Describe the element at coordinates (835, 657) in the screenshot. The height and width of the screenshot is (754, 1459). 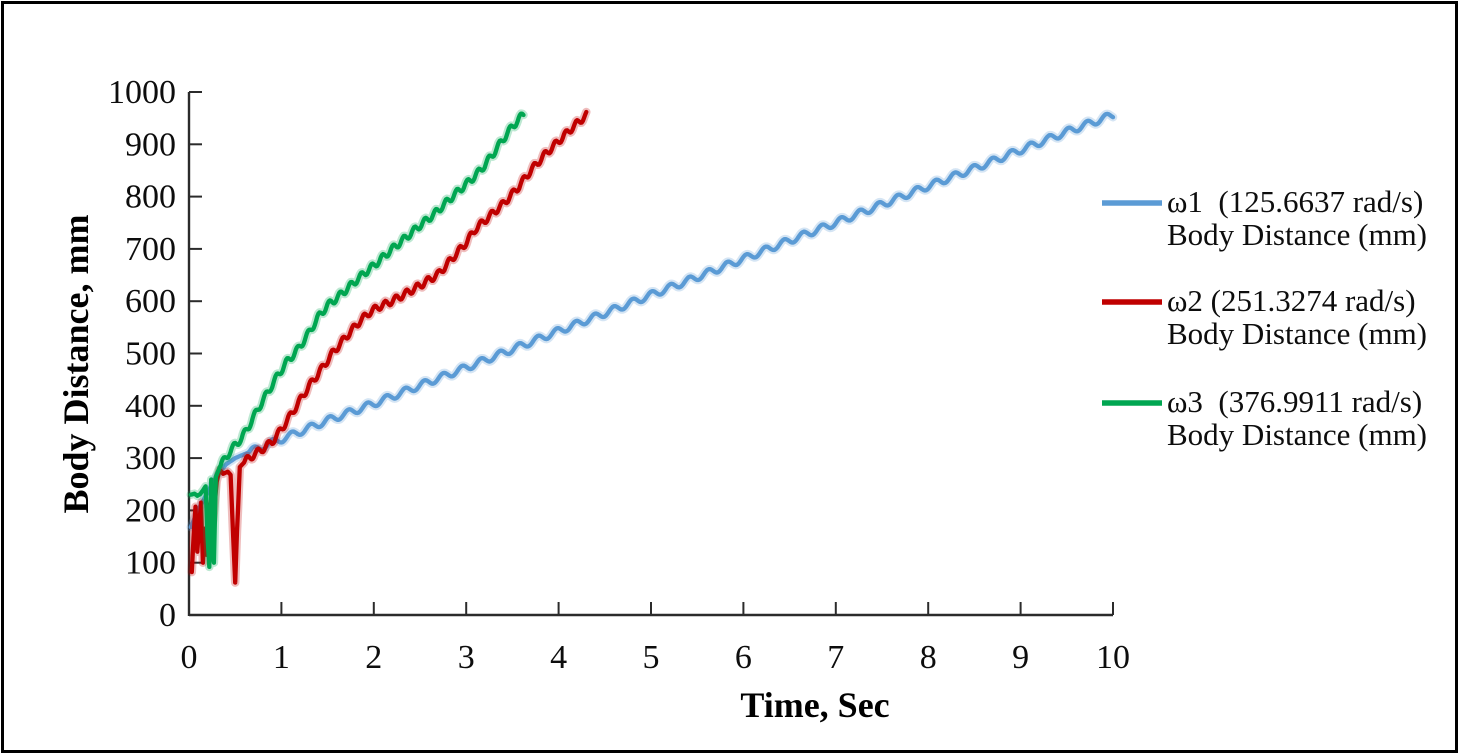
I see `x-tick-label: 7` at that location.